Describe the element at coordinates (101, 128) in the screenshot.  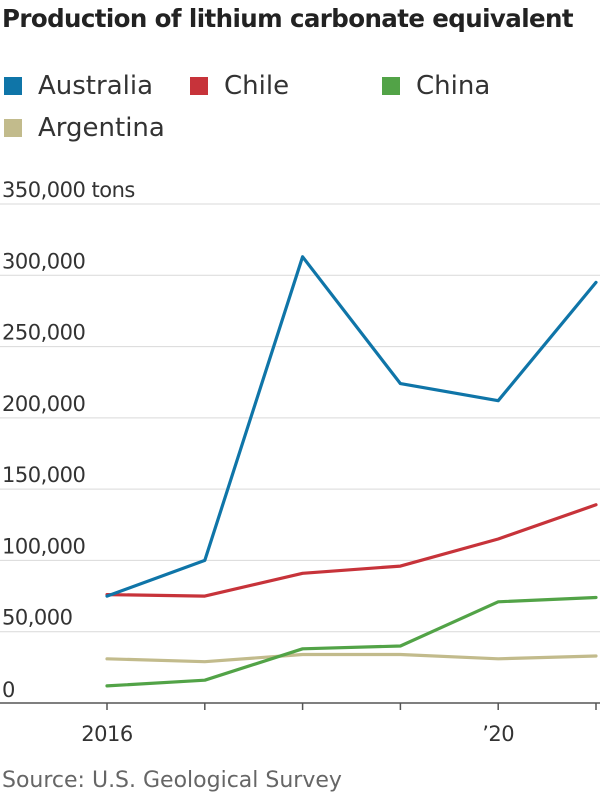
I see `legend-label-argentina: Argentina` at that location.